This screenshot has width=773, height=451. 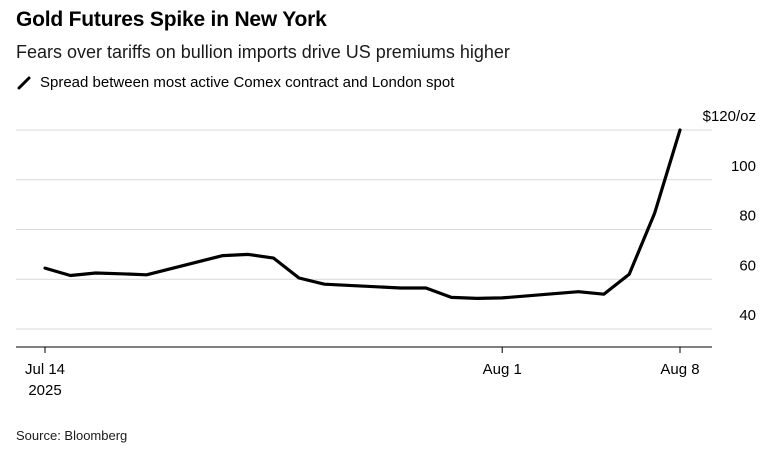 What do you see at coordinates (44, 390) in the screenshot?
I see `x-tick-sublabel: 2025` at bounding box center [44, 390].